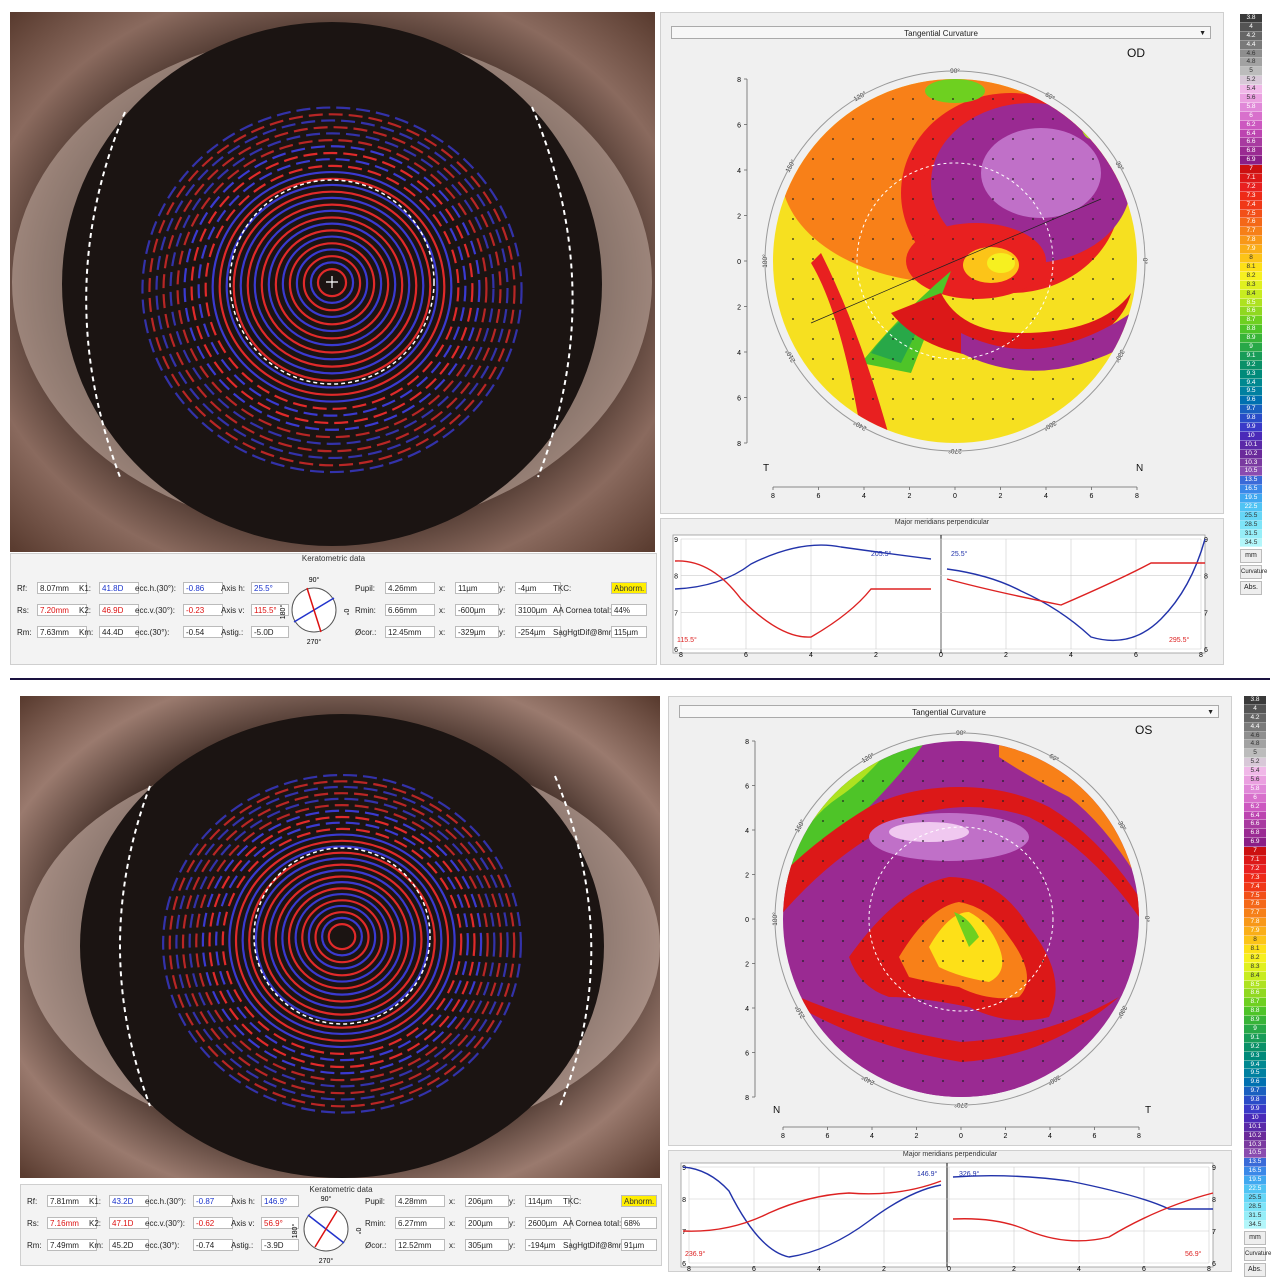 The height and width of the screenshot is (1288, 1280). What do you see at coordinates (1253, 572) in the screenshot?
I see `od-scale-curvature-button: Curvature` at bounding box center [1253, 572].